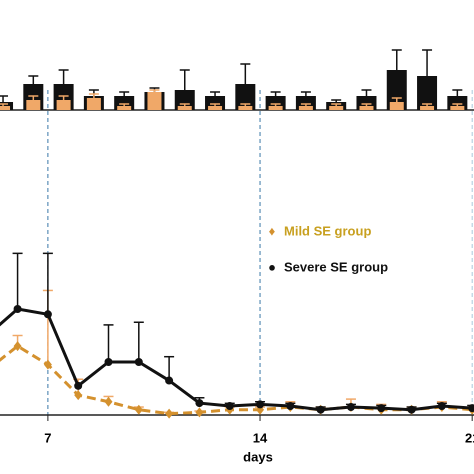 This screenshot has width=474, height=474. I want to click on legend-label: Mild SE group, so click(327, 230).